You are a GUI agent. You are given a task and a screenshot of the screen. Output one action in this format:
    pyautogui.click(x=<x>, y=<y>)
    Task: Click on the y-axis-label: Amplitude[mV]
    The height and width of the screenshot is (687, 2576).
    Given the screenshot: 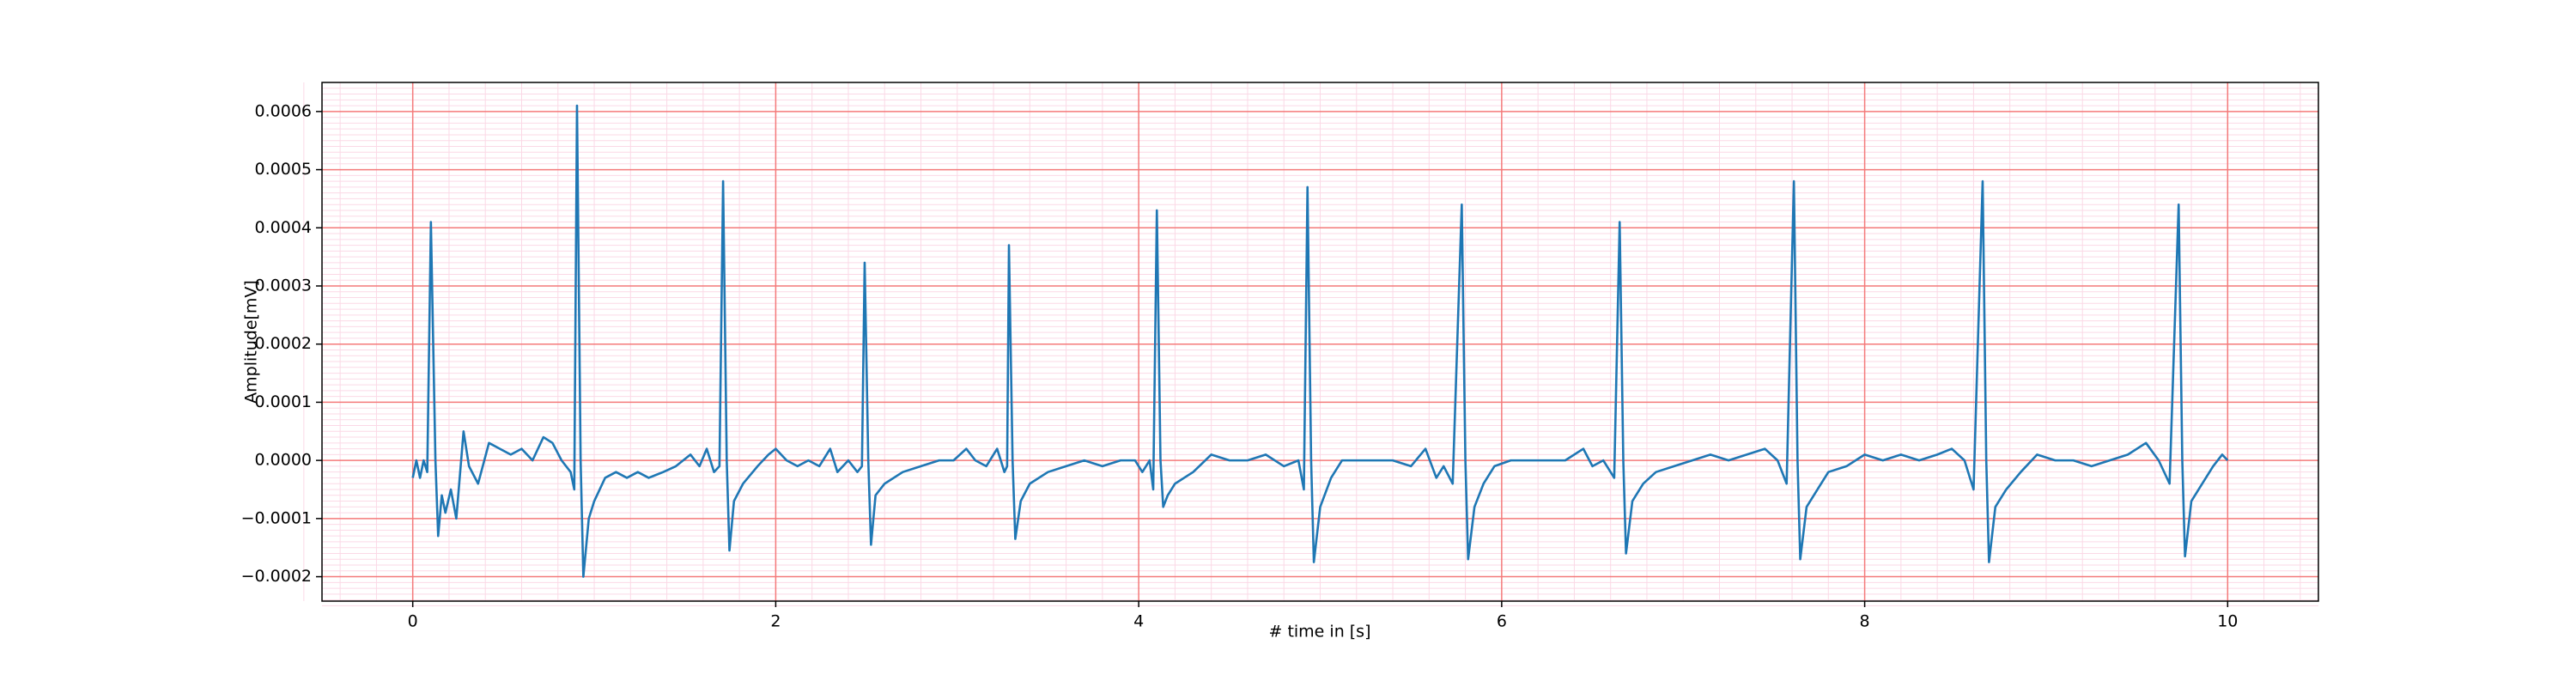 What is the action you would take?
    pyautogui.click(x=251, y=342)
    